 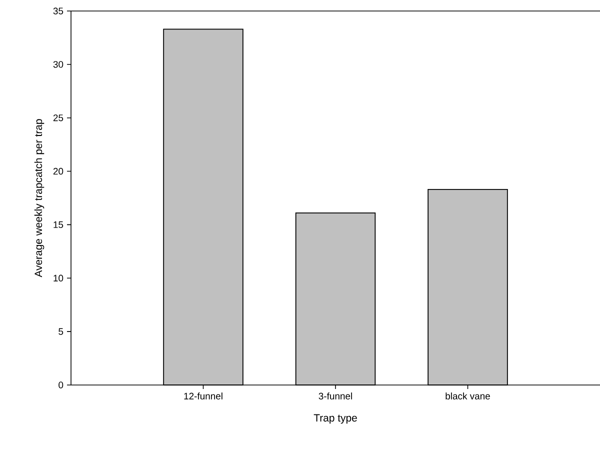 What do you see at coordinates (59, 224) in the screenshot?
I see `y-tick-label: 15` at bounding box center [59, 224].